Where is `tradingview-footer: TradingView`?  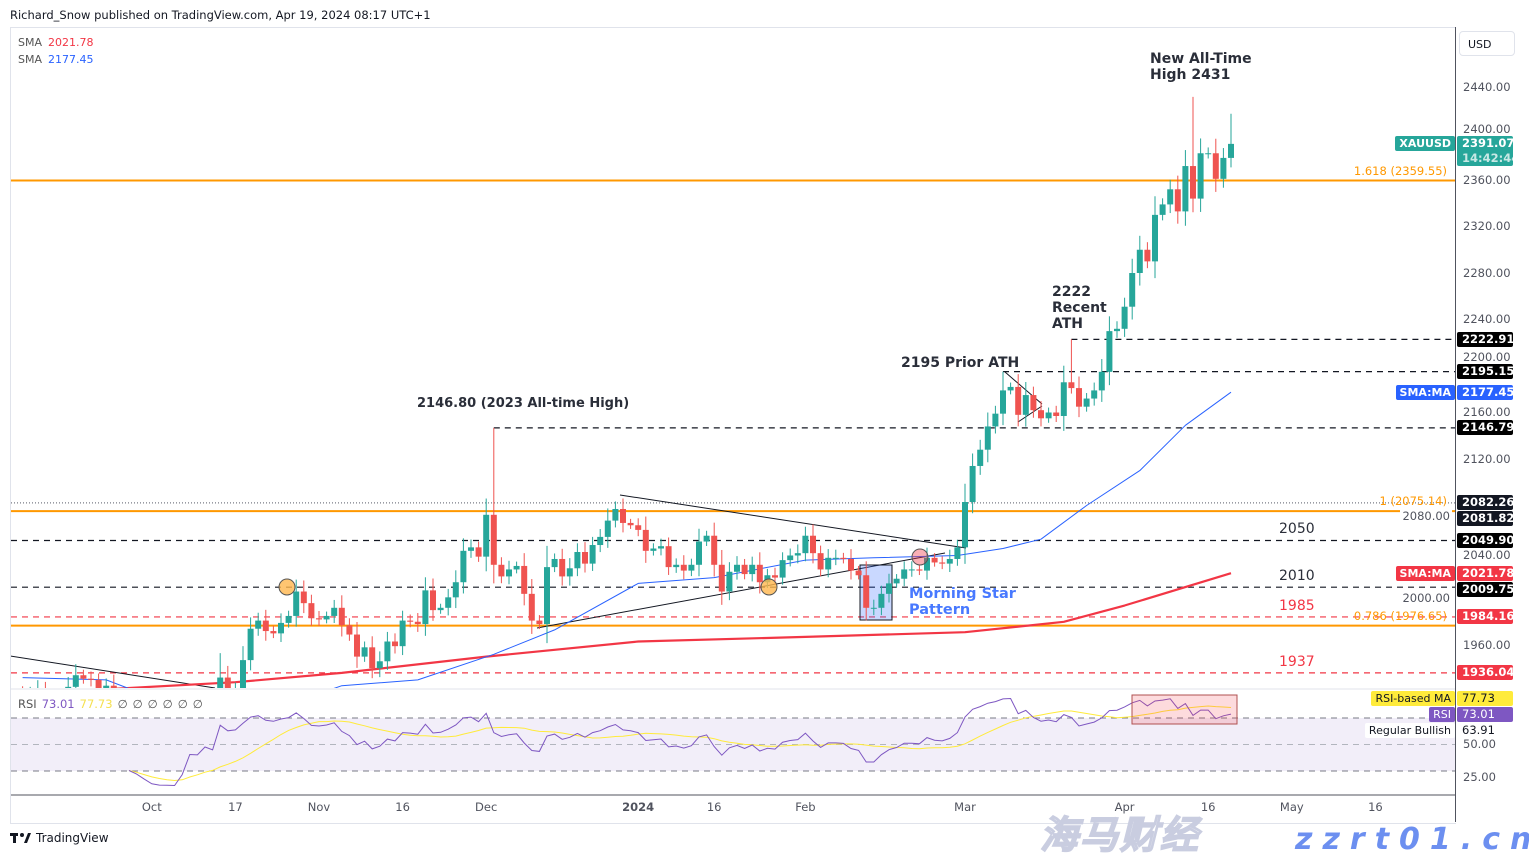
tradingview-footer: TradingView is located at coordinates (59, 838).